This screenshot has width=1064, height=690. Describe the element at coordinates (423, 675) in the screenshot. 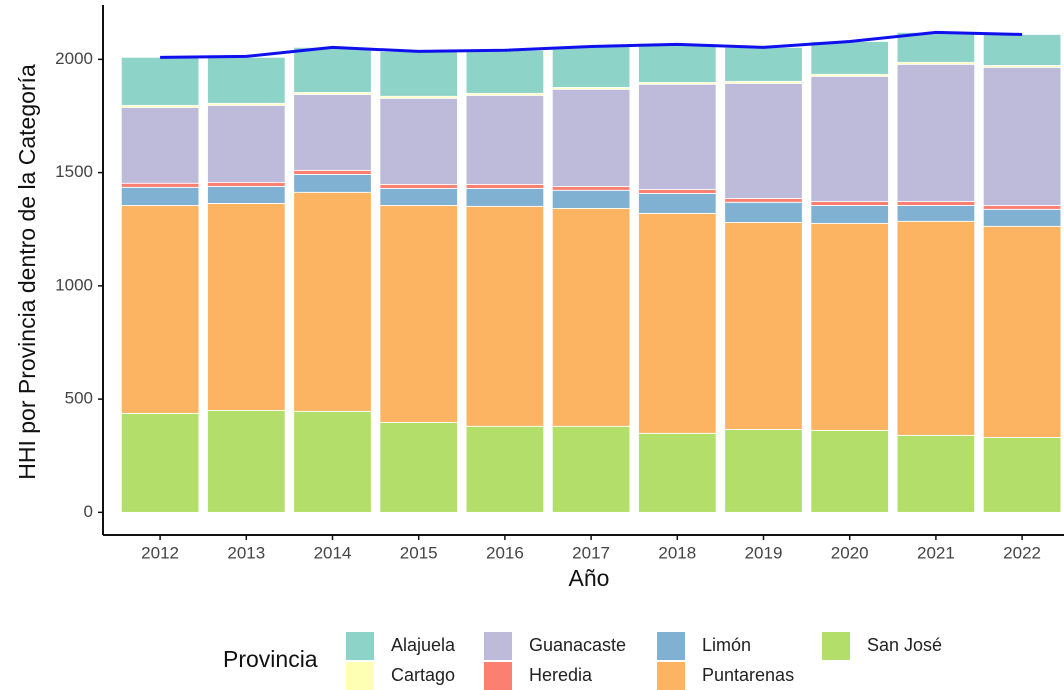

I see `legend-text: Cartago` at that location.